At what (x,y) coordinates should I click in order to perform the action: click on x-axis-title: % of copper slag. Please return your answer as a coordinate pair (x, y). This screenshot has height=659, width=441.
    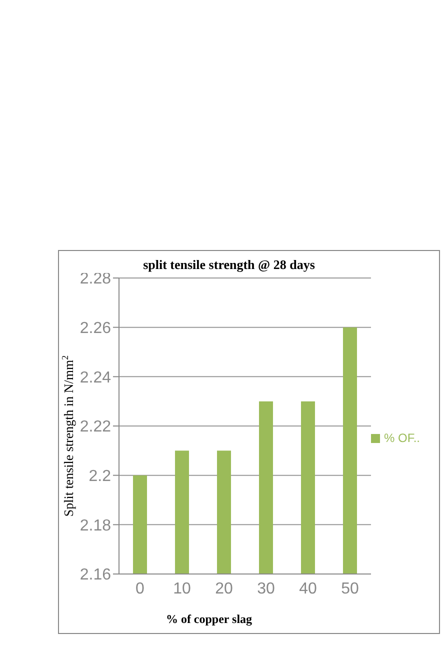
    Looking at the image, I should click on (209, 619).